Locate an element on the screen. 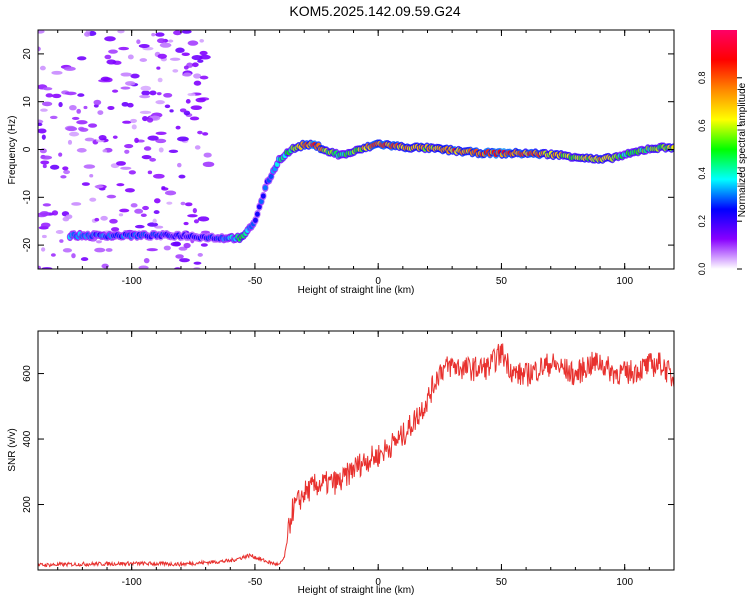 The width and height of the screenshot is (750, 600). figure-title: KOM5.2025.142.09.59.G24 is located at coordinates (374, 11).